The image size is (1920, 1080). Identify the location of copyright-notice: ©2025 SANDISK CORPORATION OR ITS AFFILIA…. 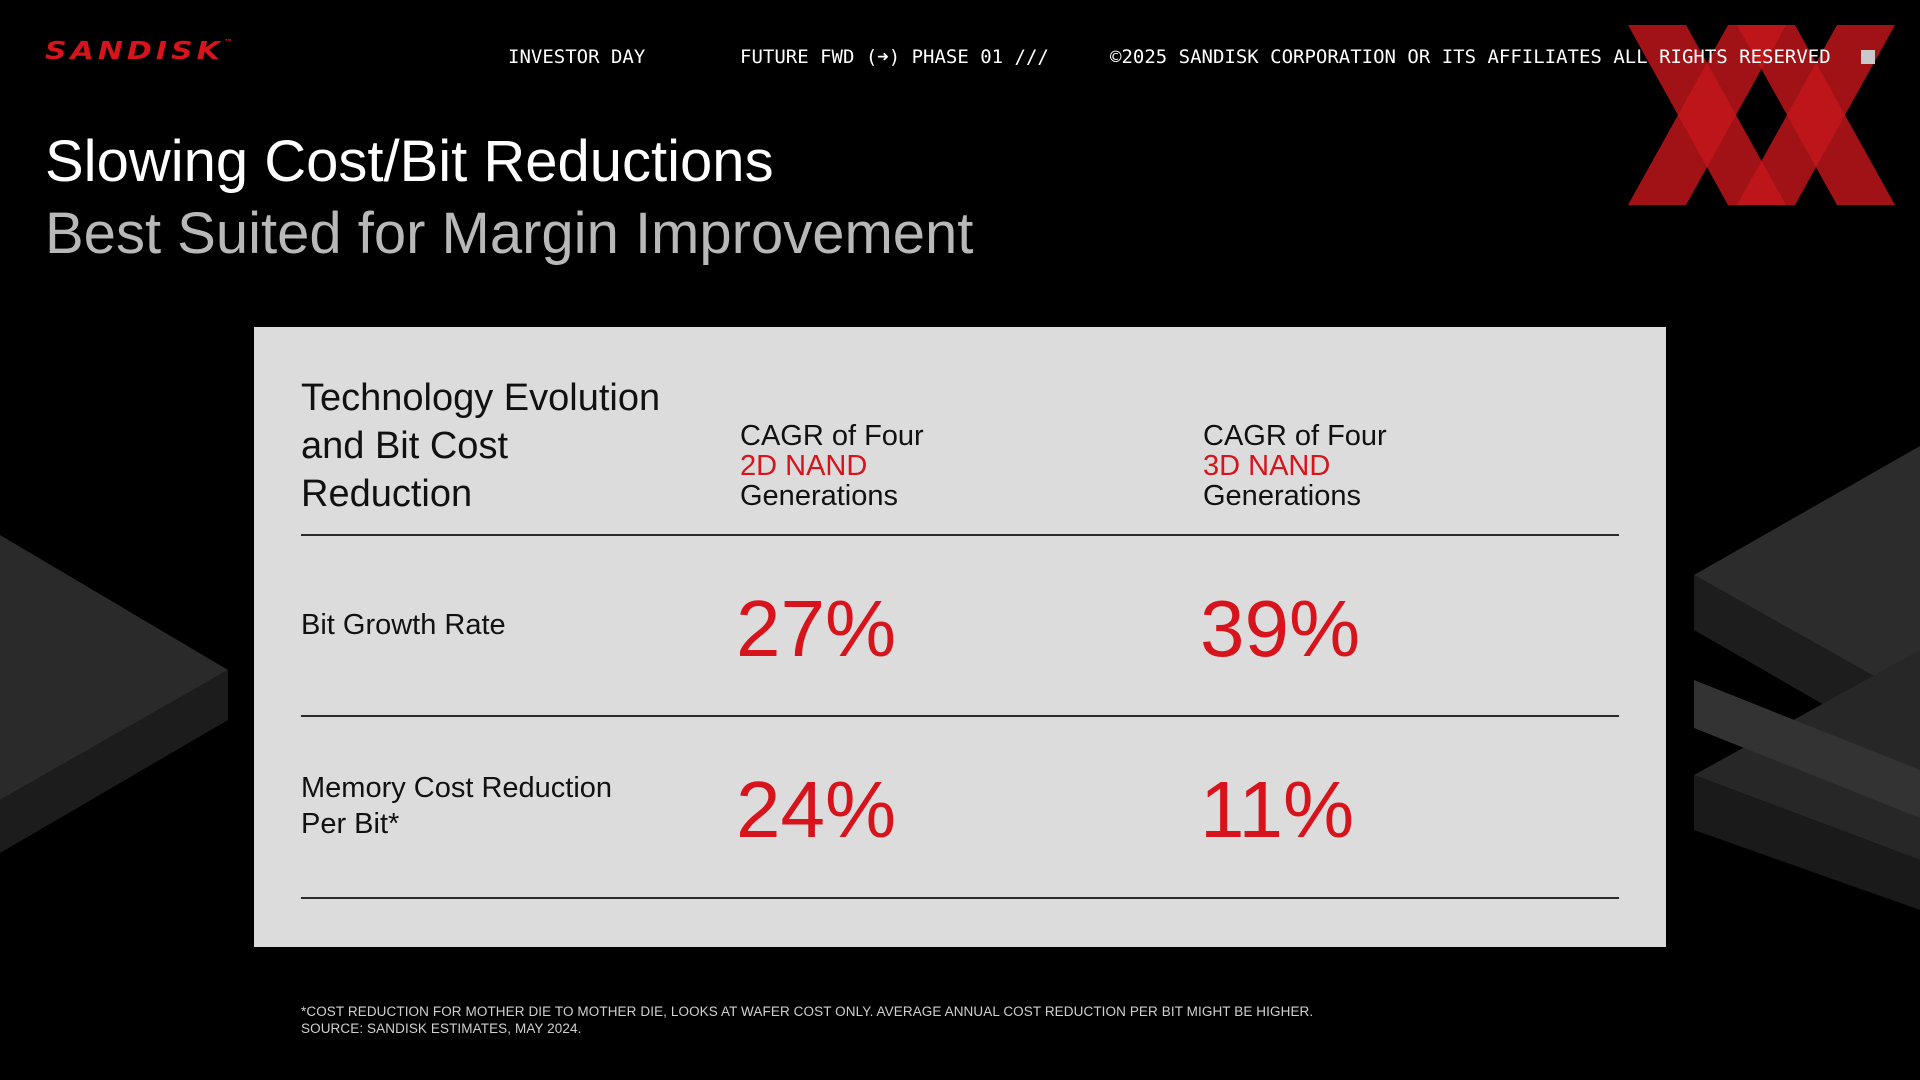
(1470, 57).